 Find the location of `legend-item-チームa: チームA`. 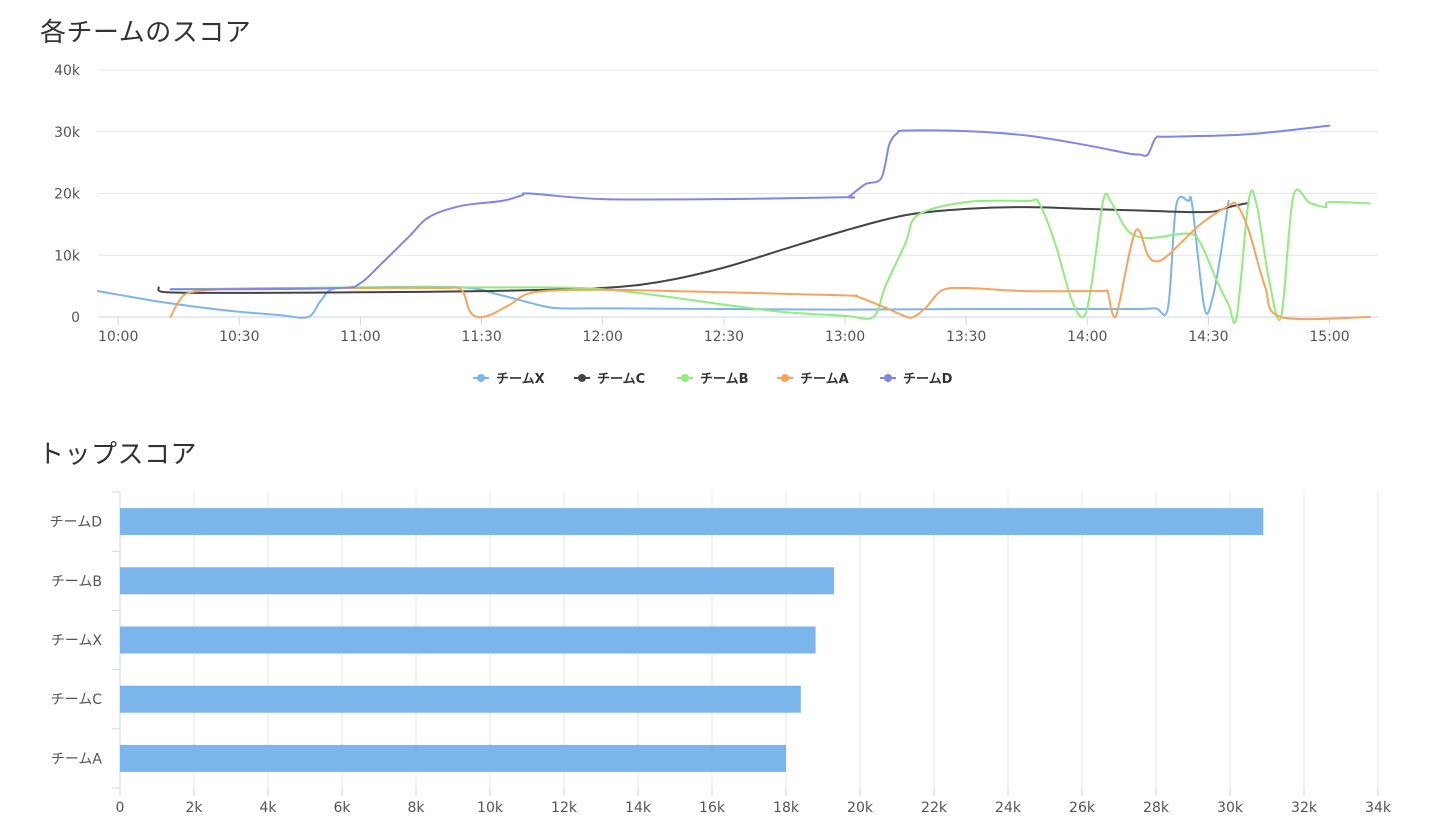

legend-item-チームa: チームA is located at coordinates (813, 379).